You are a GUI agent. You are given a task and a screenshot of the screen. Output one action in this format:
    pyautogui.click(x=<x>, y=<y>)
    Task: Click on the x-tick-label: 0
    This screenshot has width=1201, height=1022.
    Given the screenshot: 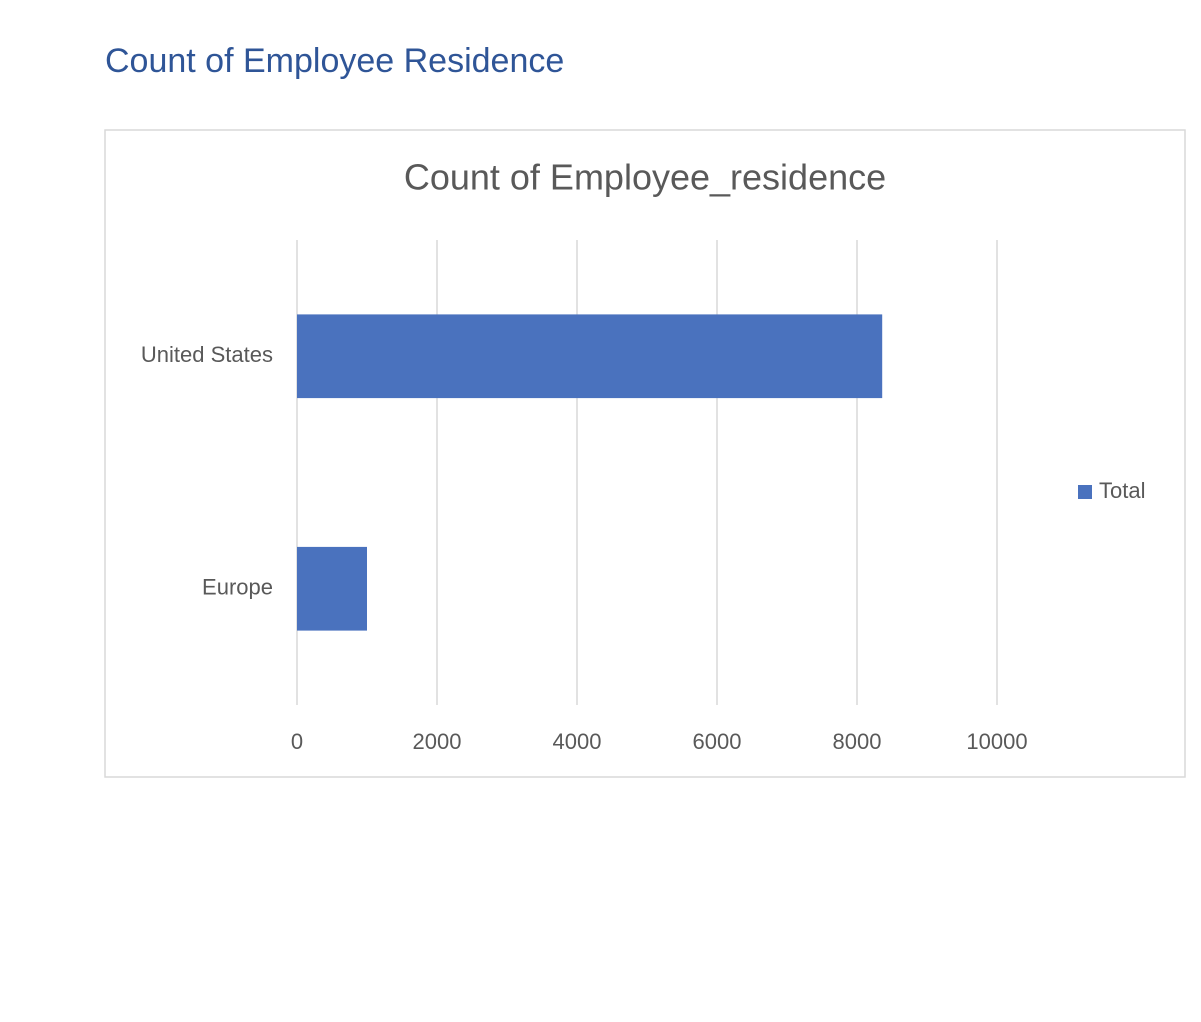 What is the action you would take?
    pyautogui.click(x=297, y=741)
    